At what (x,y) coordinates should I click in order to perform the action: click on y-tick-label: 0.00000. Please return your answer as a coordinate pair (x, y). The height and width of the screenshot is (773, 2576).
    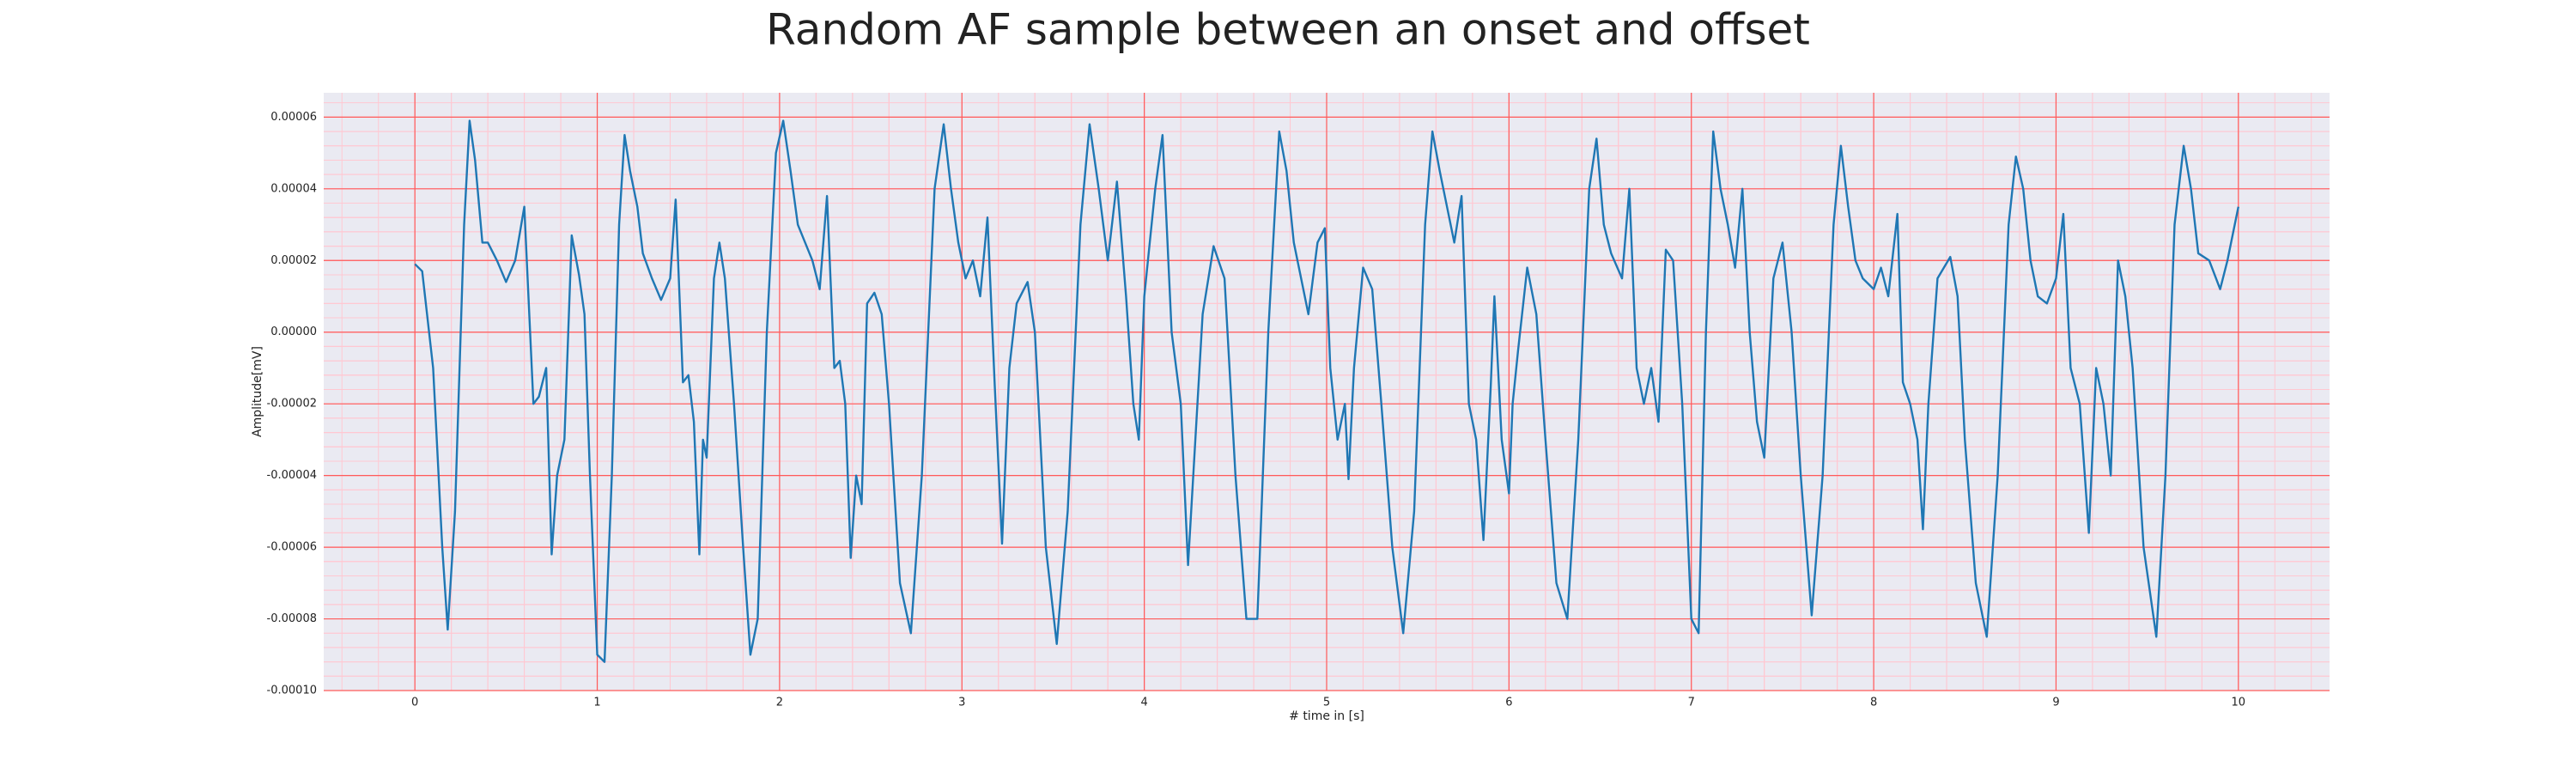
    Looking at the image, I should click on (293, 332).